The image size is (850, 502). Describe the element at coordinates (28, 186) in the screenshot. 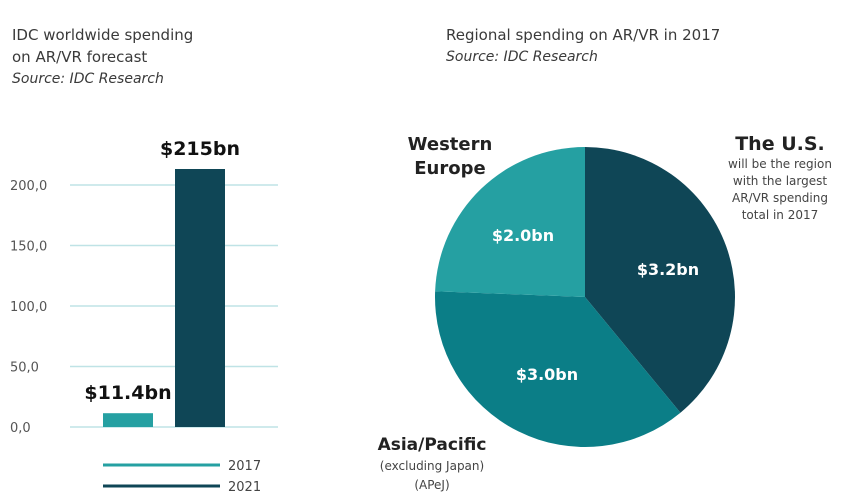

I see `y-tick-label: 200,0` at that location.